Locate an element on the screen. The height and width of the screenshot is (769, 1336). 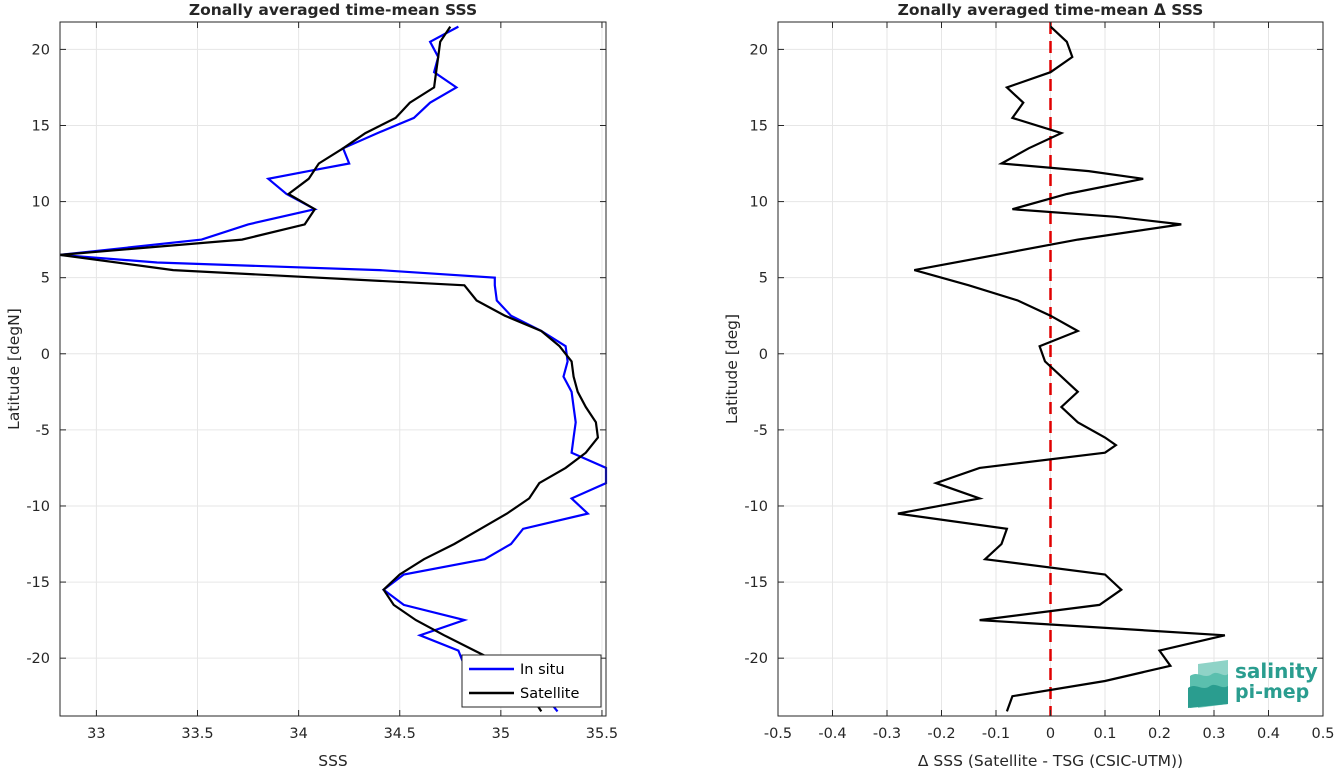
legend-entry-in-situ: In situ is located at coordinates (542, 670).